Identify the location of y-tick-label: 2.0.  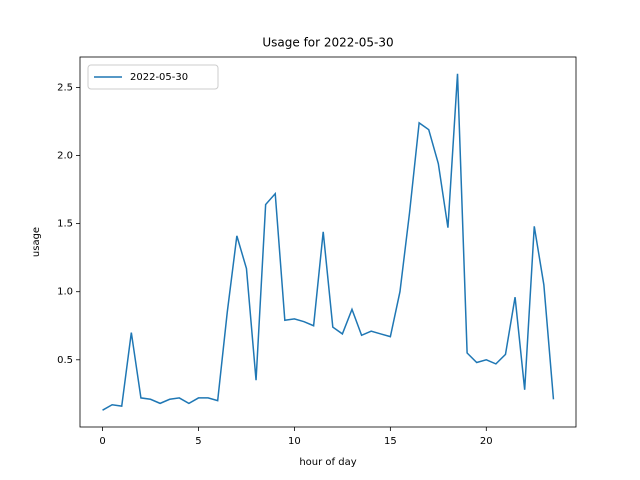
(65, 156).